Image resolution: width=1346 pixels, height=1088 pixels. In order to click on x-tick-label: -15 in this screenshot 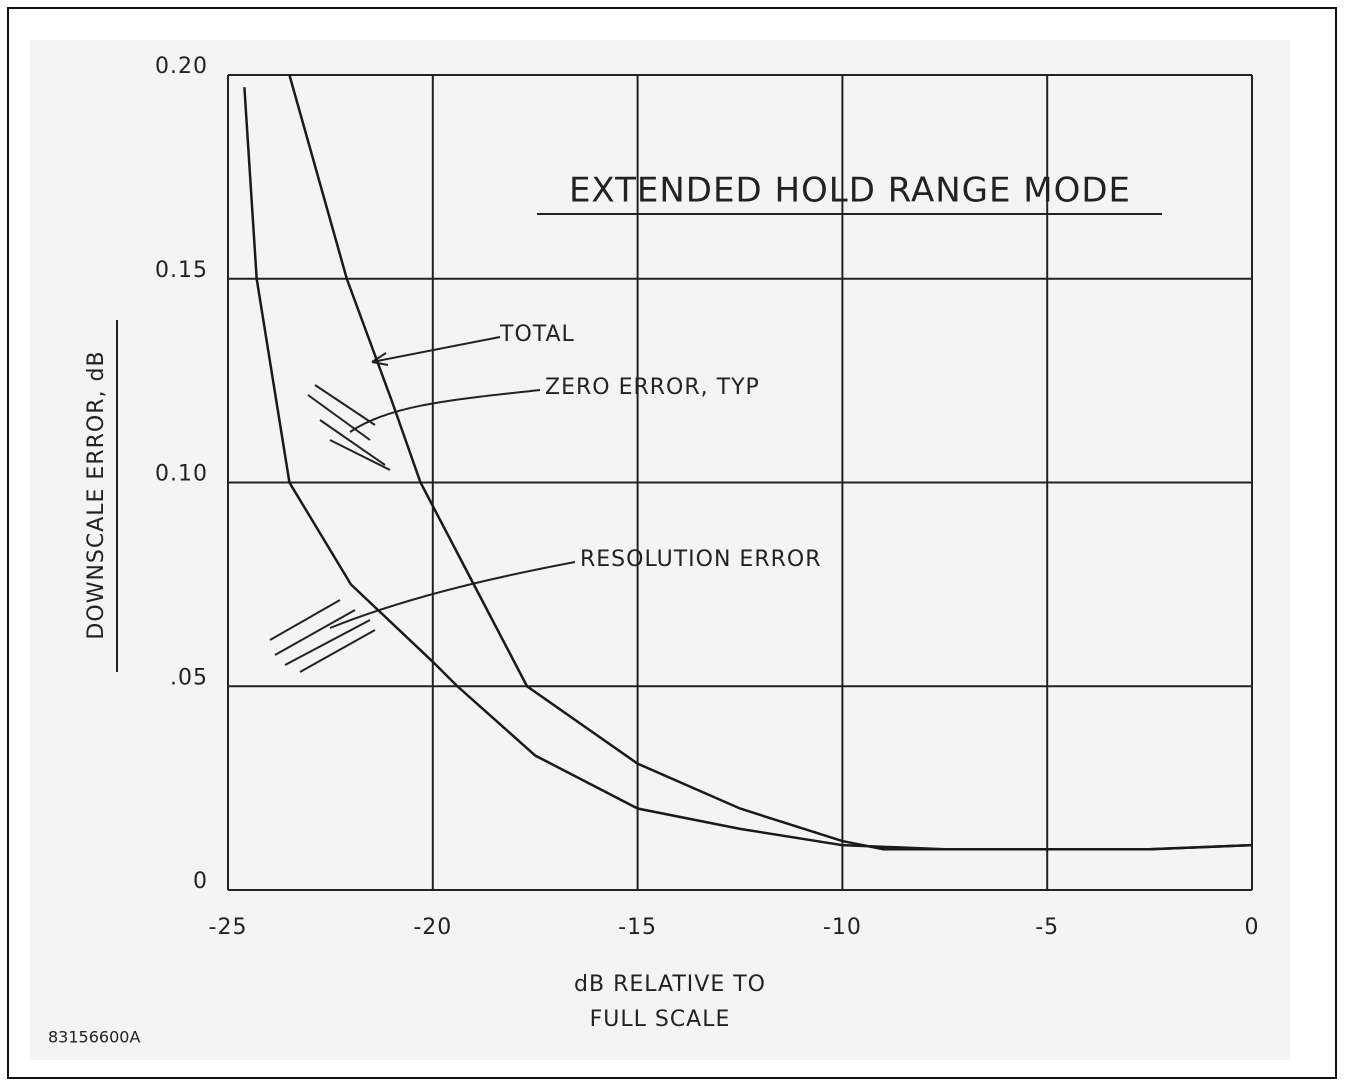, I will do `click(637, 927)`.